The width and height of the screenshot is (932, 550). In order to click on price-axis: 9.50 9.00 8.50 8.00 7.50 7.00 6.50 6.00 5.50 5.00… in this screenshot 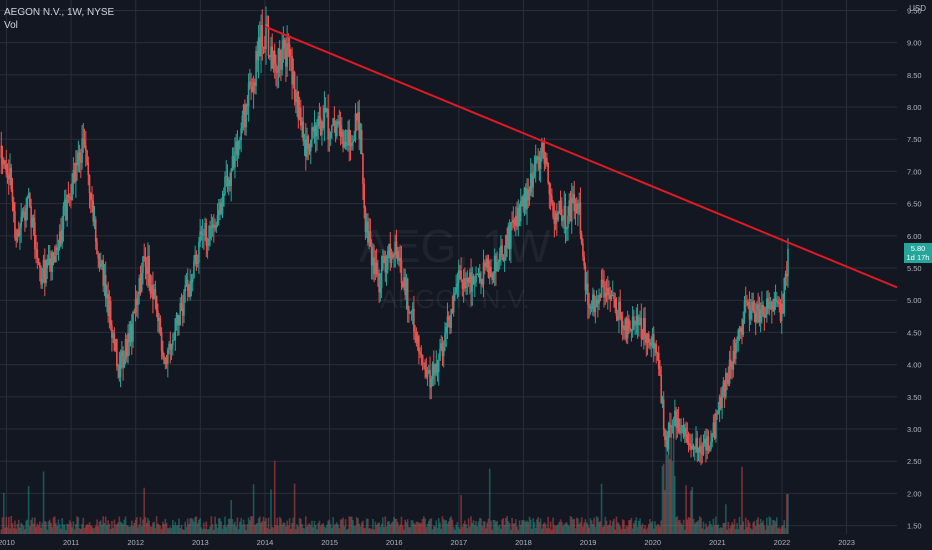, I will do `click(914, 268)`.